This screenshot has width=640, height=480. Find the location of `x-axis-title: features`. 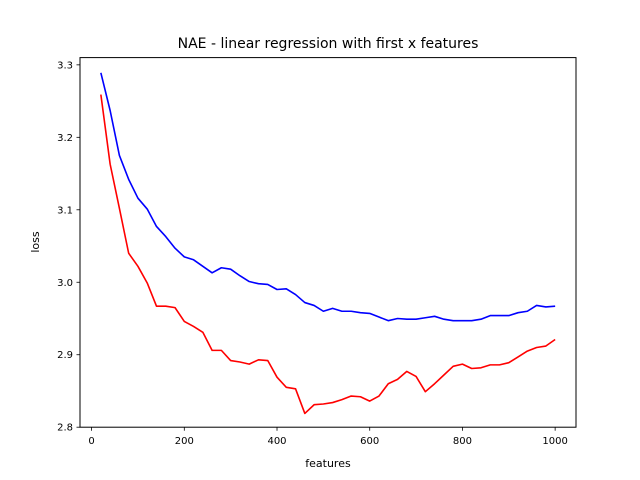

x-axis-title: features is located at coordinates (328, 463).